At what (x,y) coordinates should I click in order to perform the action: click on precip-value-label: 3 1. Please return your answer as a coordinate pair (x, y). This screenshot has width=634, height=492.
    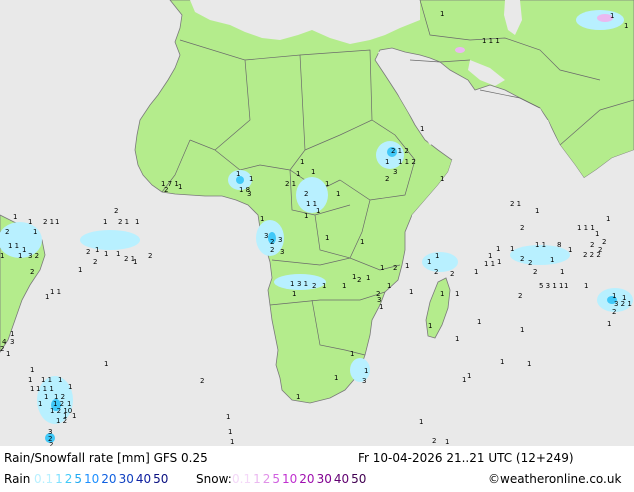
    Looking at the image, I should click on (302, 284).